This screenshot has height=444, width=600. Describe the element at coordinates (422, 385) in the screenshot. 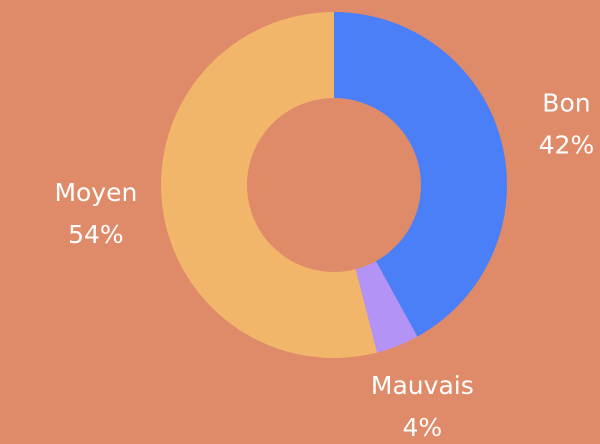

I see `segment-label: Mauvais` at that location.